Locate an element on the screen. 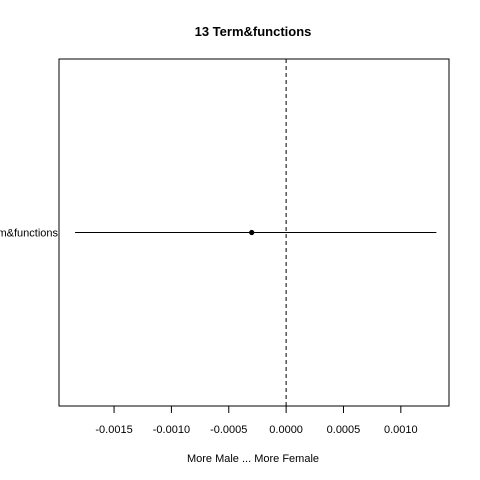  x-axis: -0.0015 -0.0010 -0.0005 0.0000 0.0005 0.0010 is located at coordinates (256, 420).